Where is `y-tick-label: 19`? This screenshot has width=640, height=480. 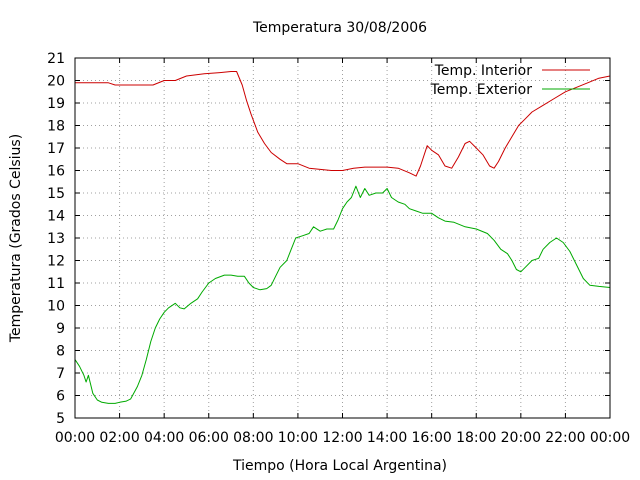 y-tick-label: 19 is located at coordinates (56, 104).